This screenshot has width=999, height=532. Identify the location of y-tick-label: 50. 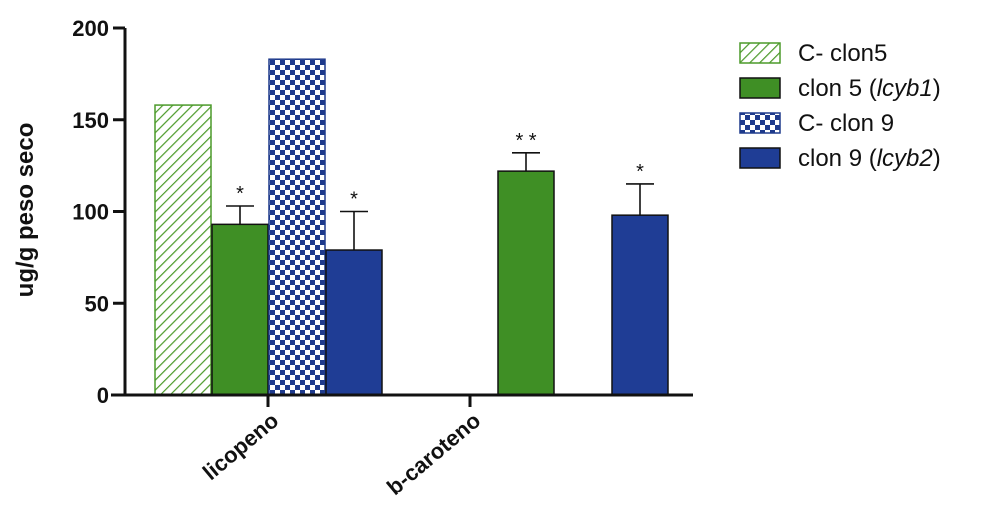
(97, 303).